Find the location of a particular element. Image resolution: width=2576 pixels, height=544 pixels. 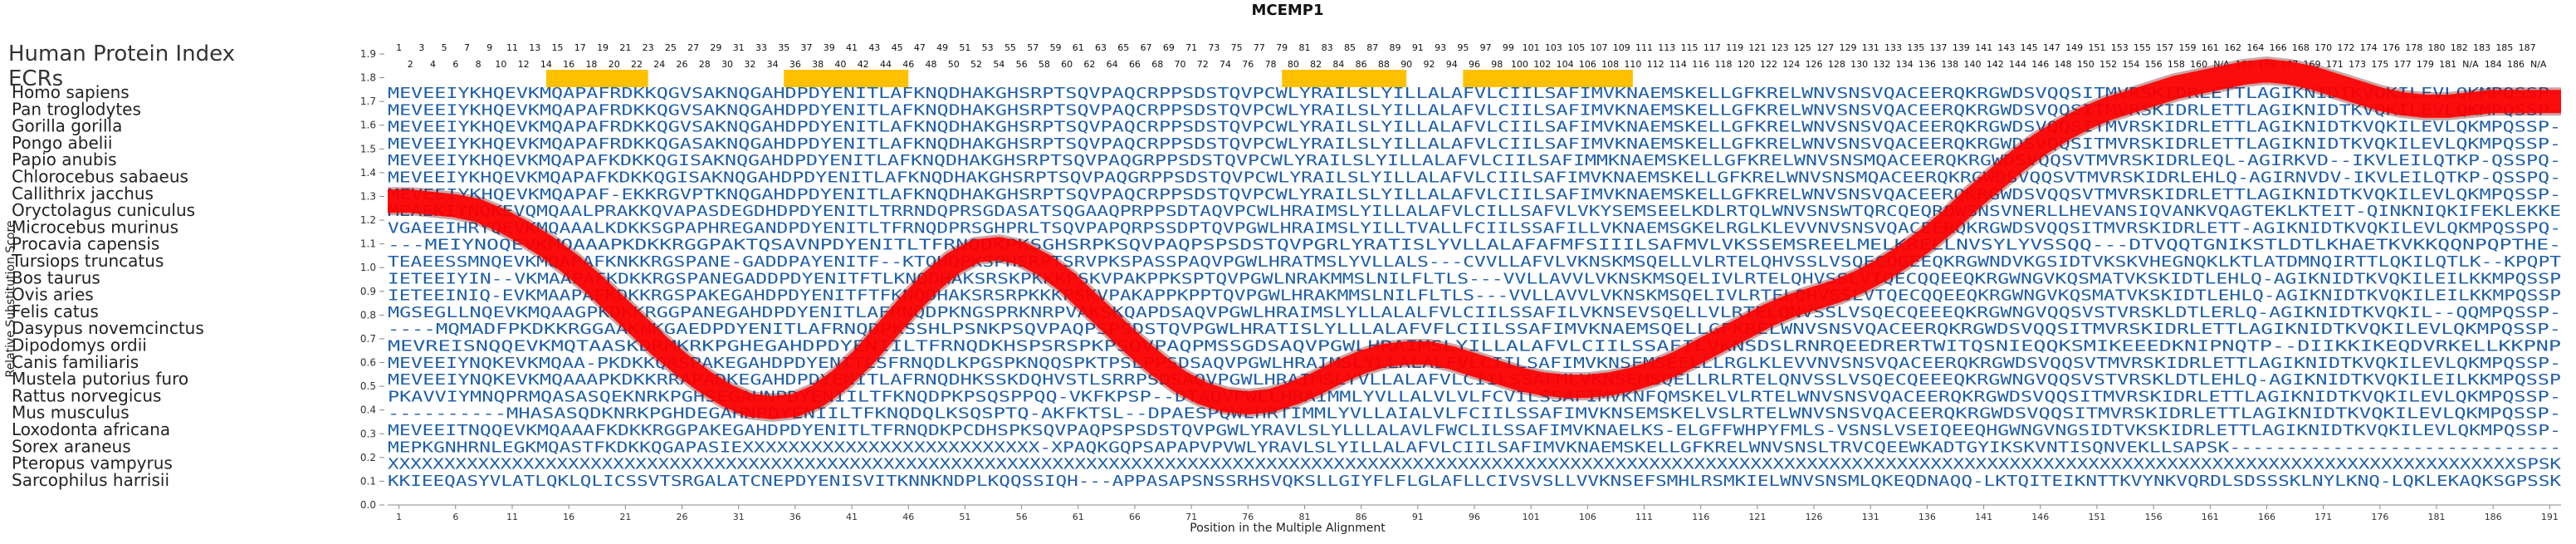

index-number-top: 5 is located at coordinates (444, 47).